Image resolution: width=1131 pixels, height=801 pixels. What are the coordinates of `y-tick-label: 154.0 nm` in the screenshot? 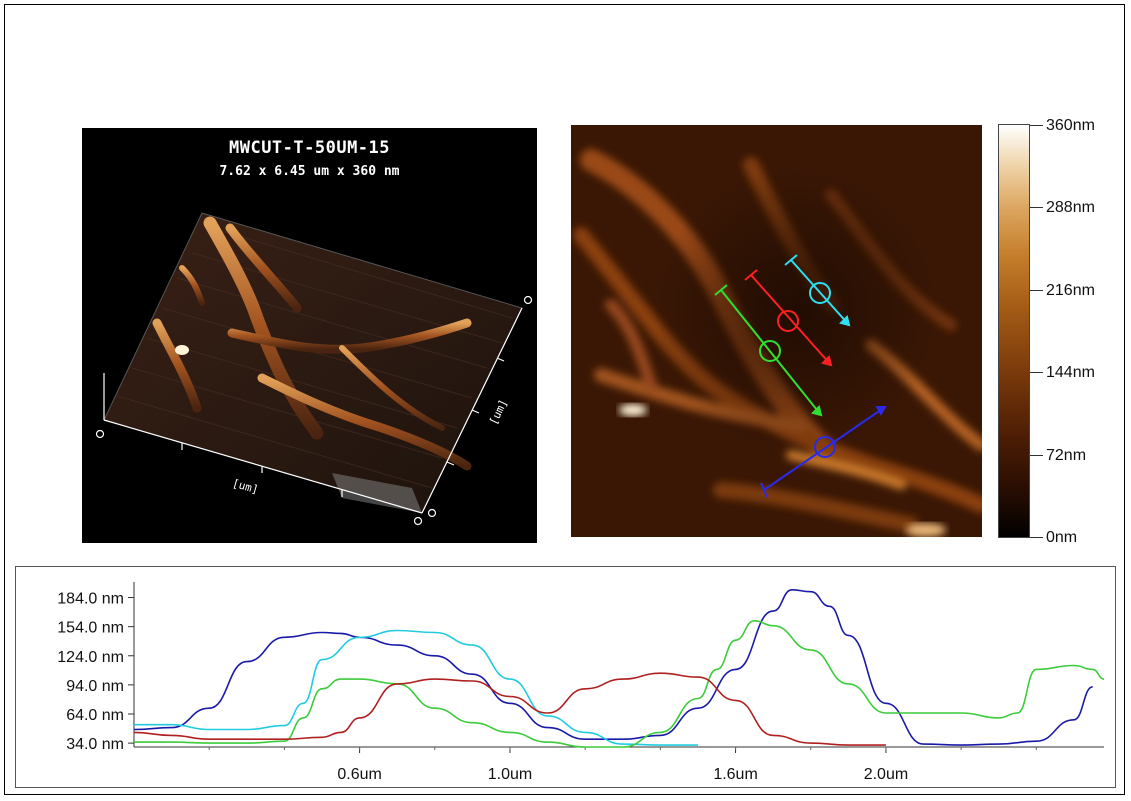 It's located at (90, 628).